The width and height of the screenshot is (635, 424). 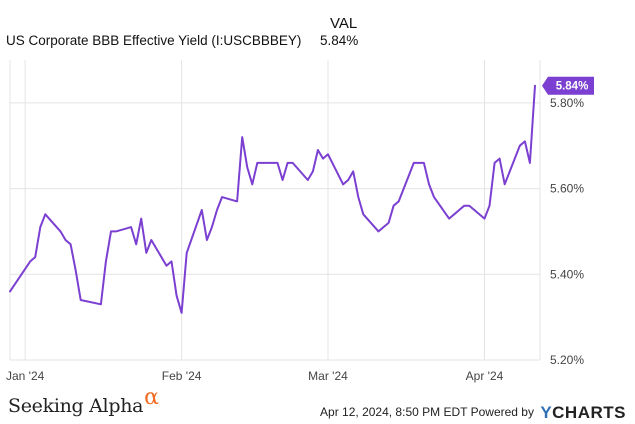 What do you see at coordinates (344, 23) in the screenshot?
I see `value-column-header: VAL` at bounding box center [344, 23].